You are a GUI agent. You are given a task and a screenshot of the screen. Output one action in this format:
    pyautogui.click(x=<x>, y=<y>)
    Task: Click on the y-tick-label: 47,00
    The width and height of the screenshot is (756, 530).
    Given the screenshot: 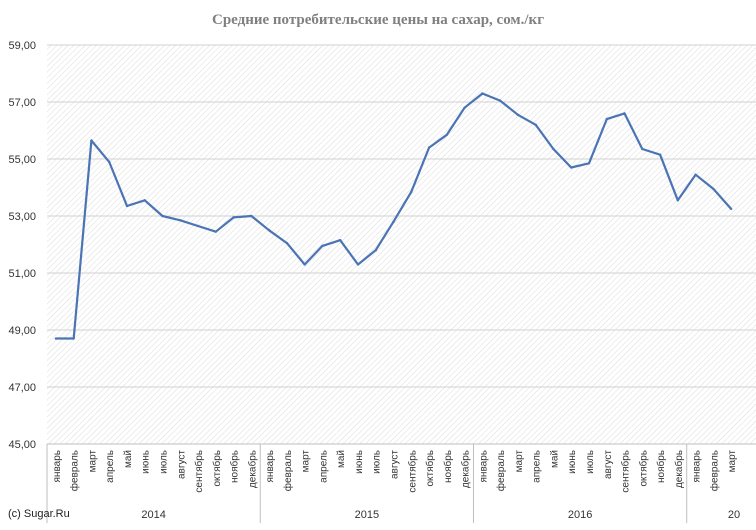 What is the action you would take?
    pyautogui.click(x=22, y=388)
    